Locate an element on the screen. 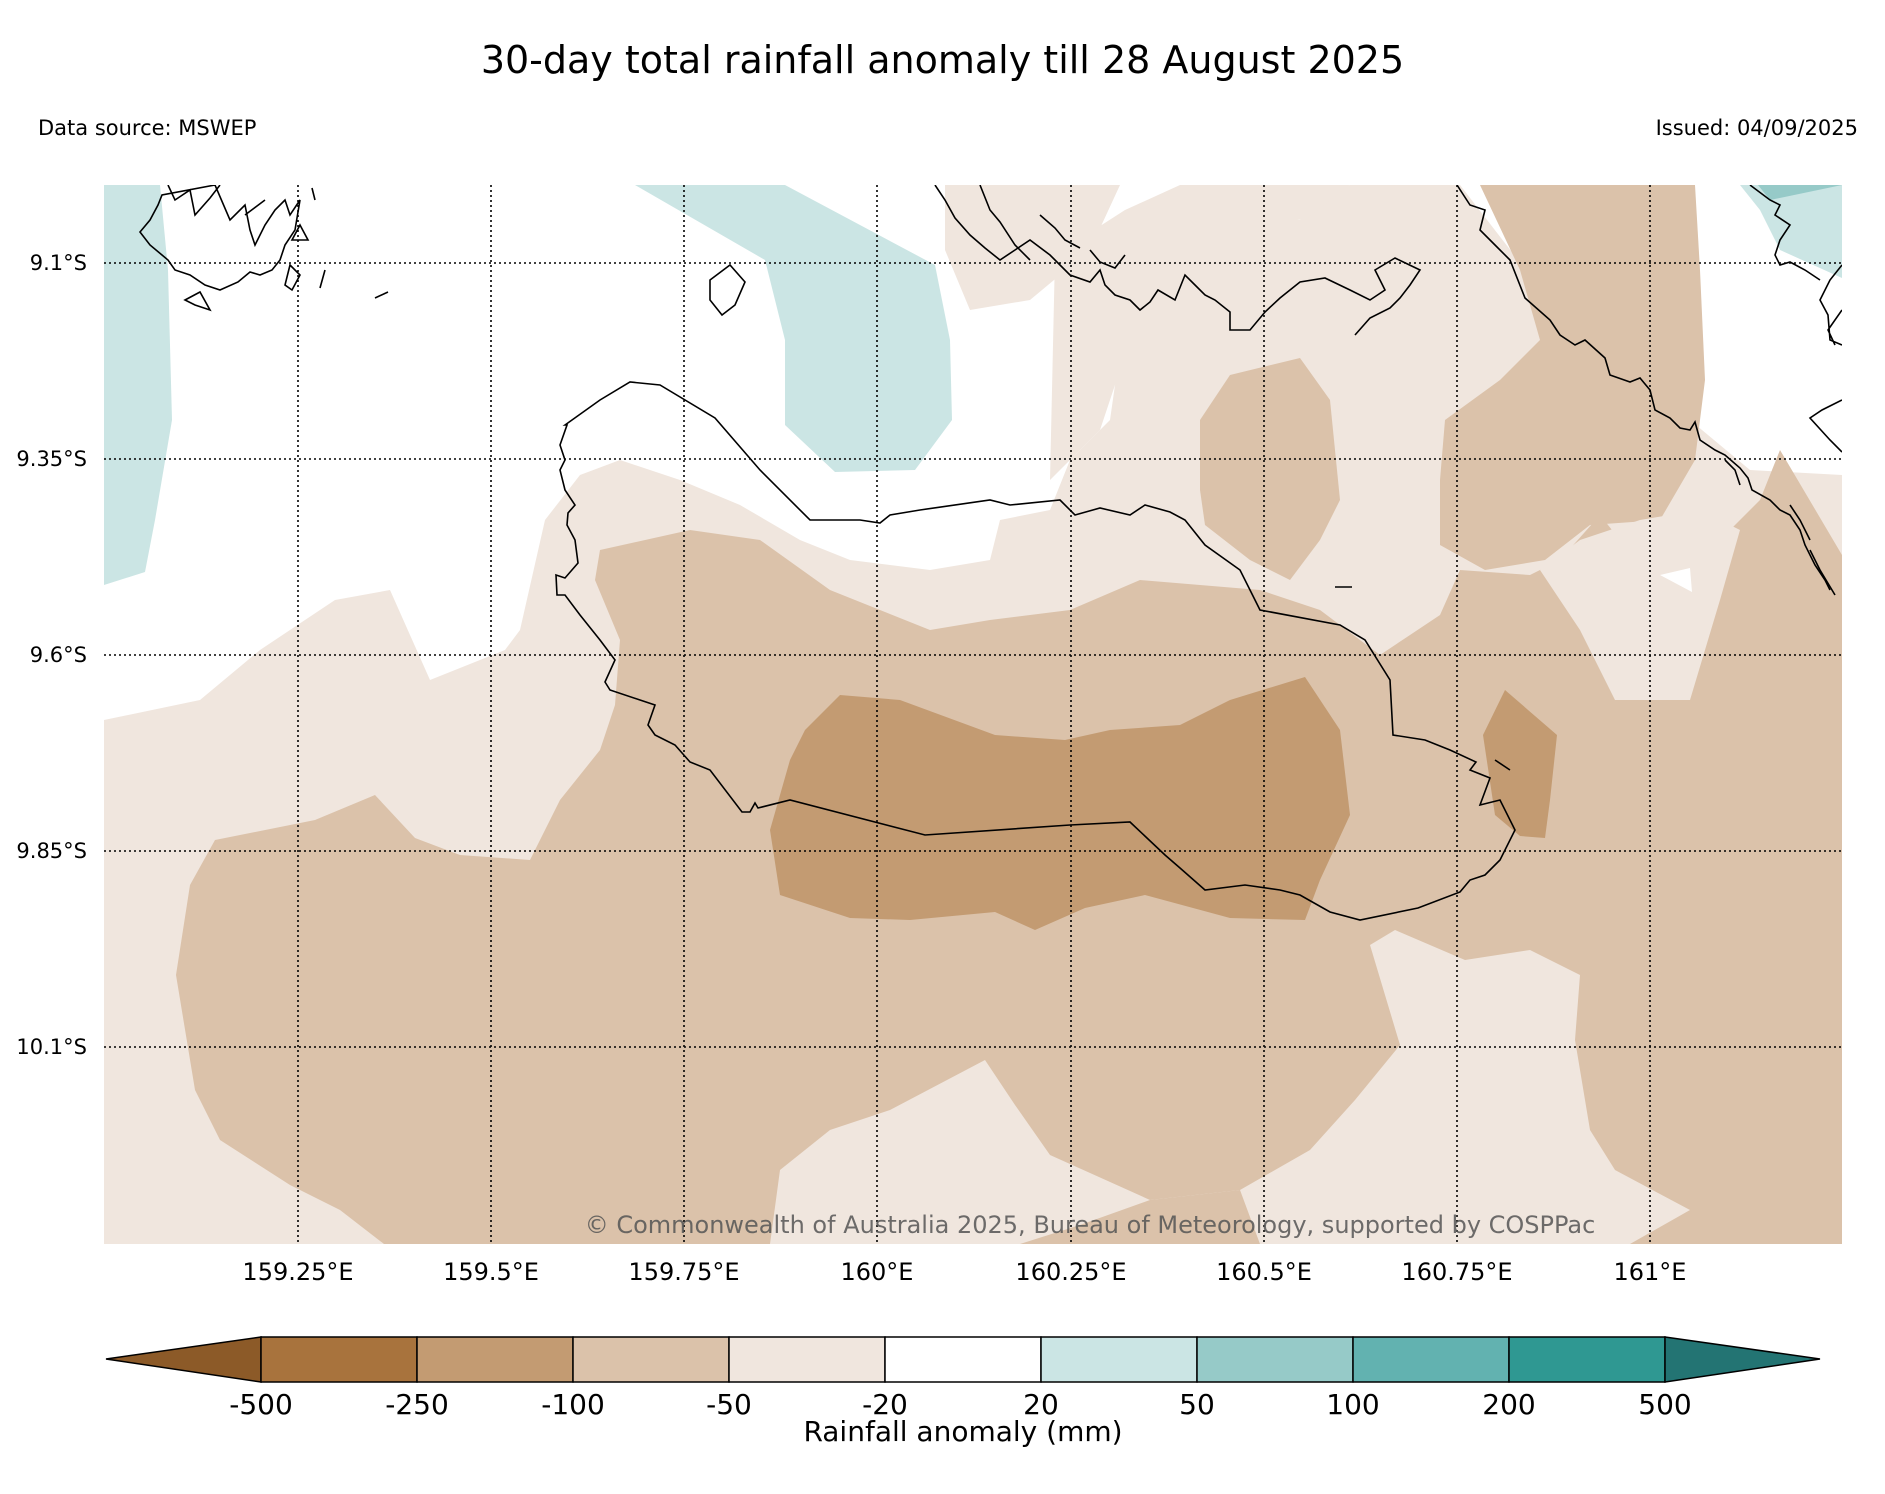 This screenshot has width=1885, height=1494. lon-label-159-5: 159.5°E is located at coordinates (491, 1272).